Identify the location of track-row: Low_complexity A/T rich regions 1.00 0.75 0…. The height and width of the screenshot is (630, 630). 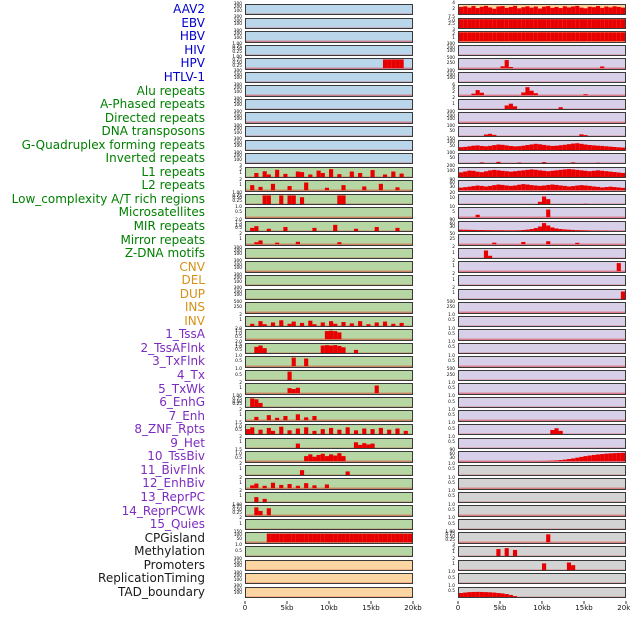
(315, 198).